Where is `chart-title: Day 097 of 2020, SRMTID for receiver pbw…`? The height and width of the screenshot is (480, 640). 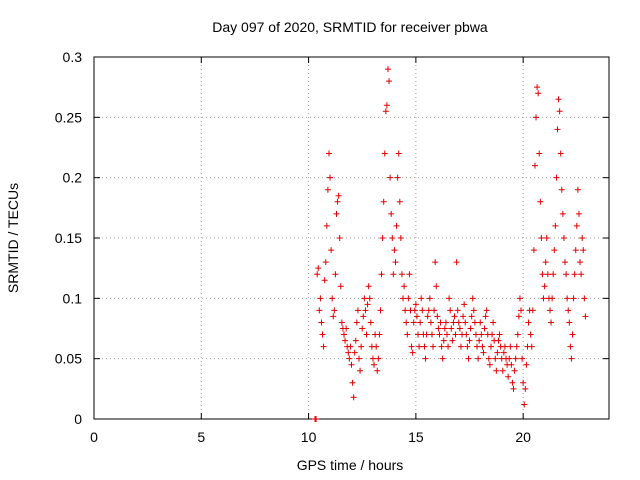 chart-title: Day 097 of 2020, SRMTID for receiver pbw… is located at coordinates (350, 27).